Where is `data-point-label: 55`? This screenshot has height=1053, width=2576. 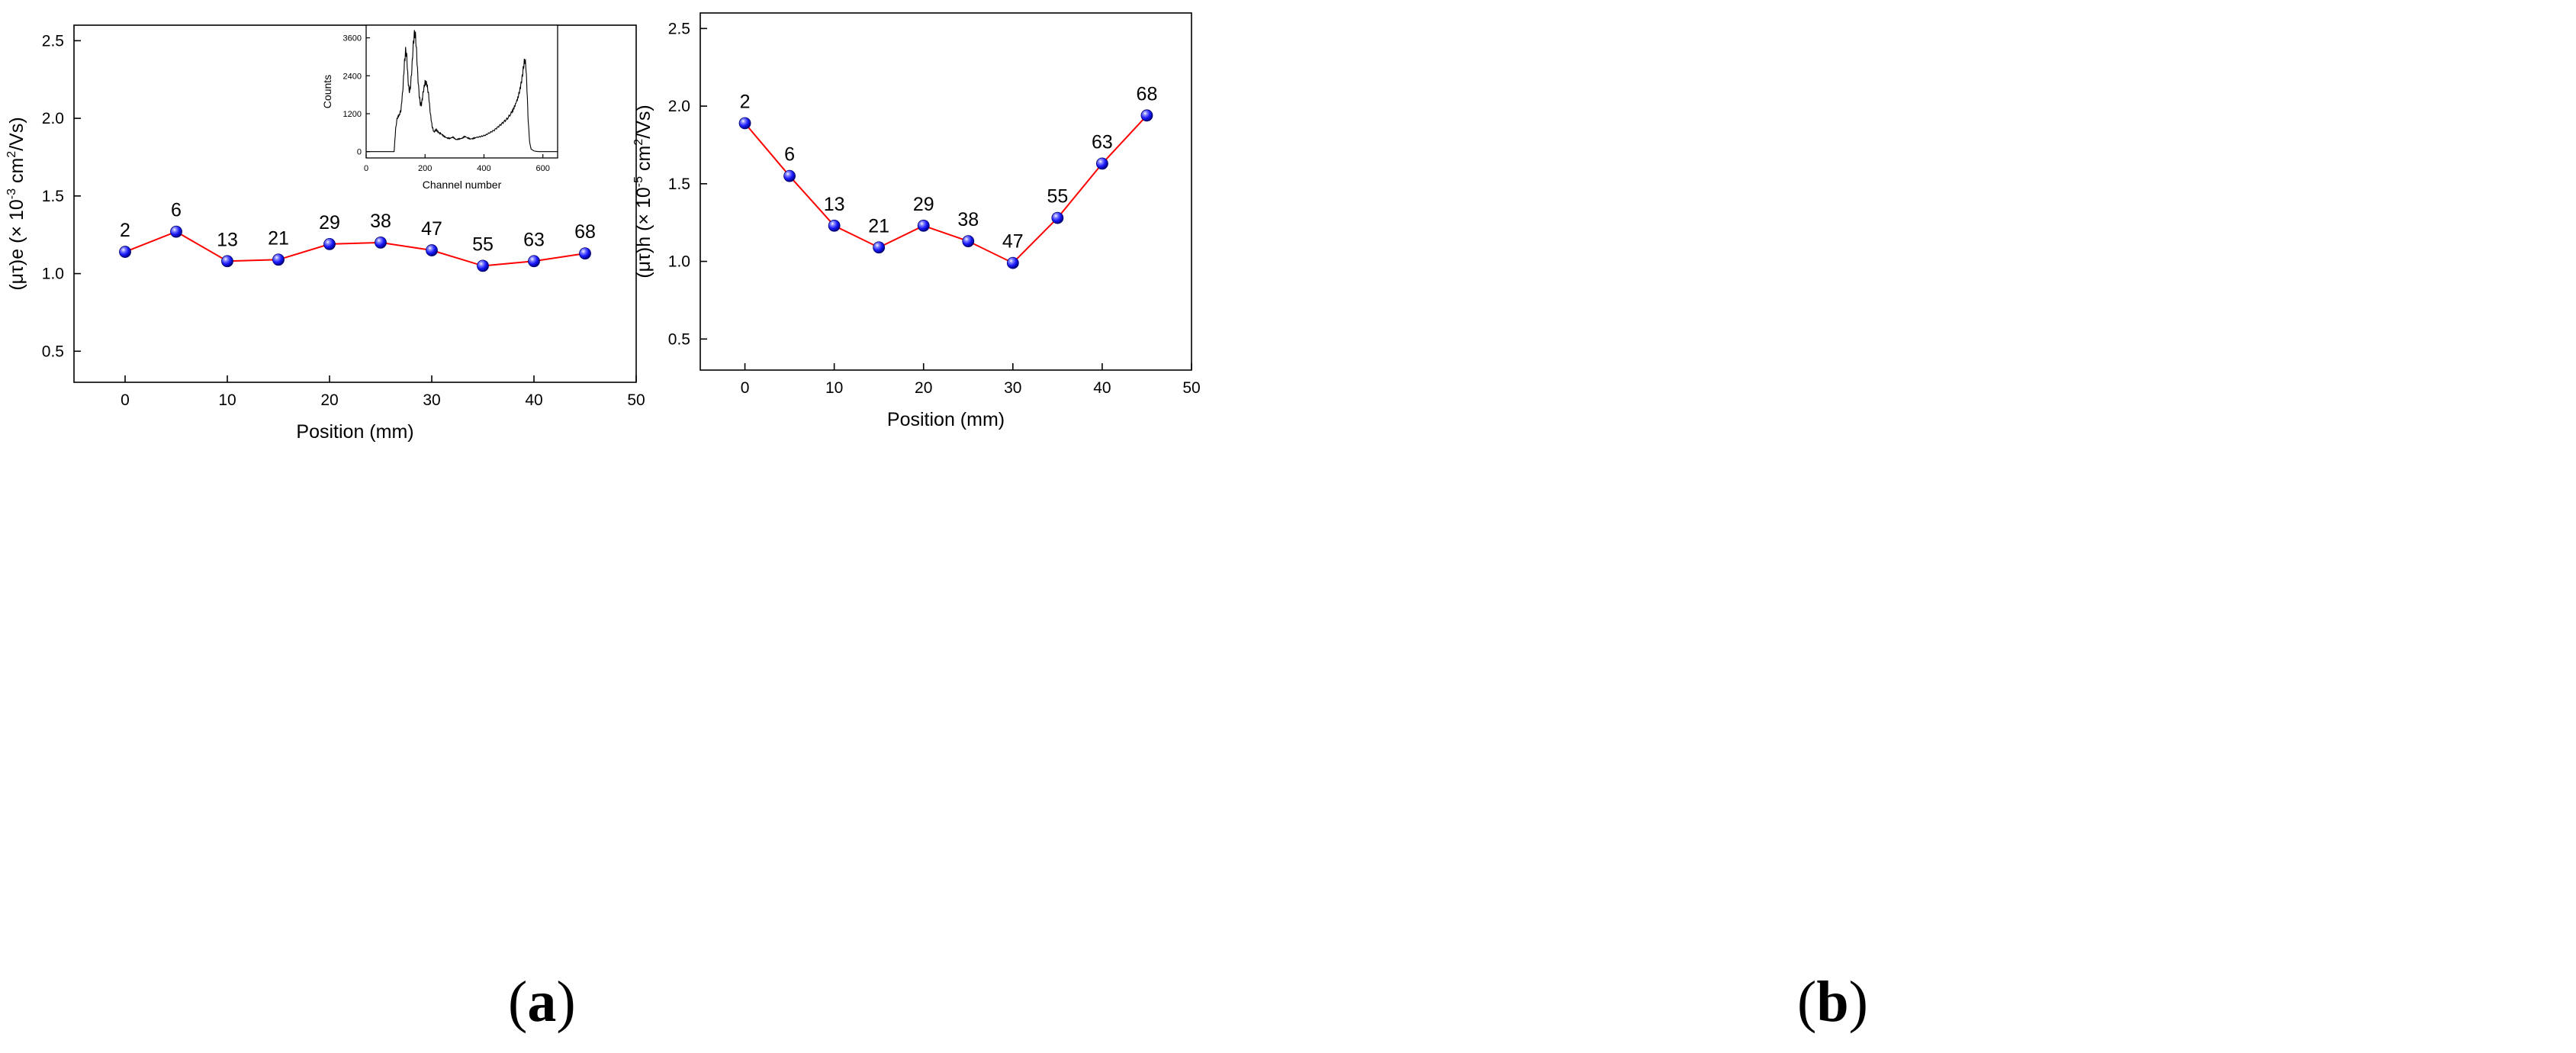 data-point-label: 55 is located at coordinates (1057, 197).